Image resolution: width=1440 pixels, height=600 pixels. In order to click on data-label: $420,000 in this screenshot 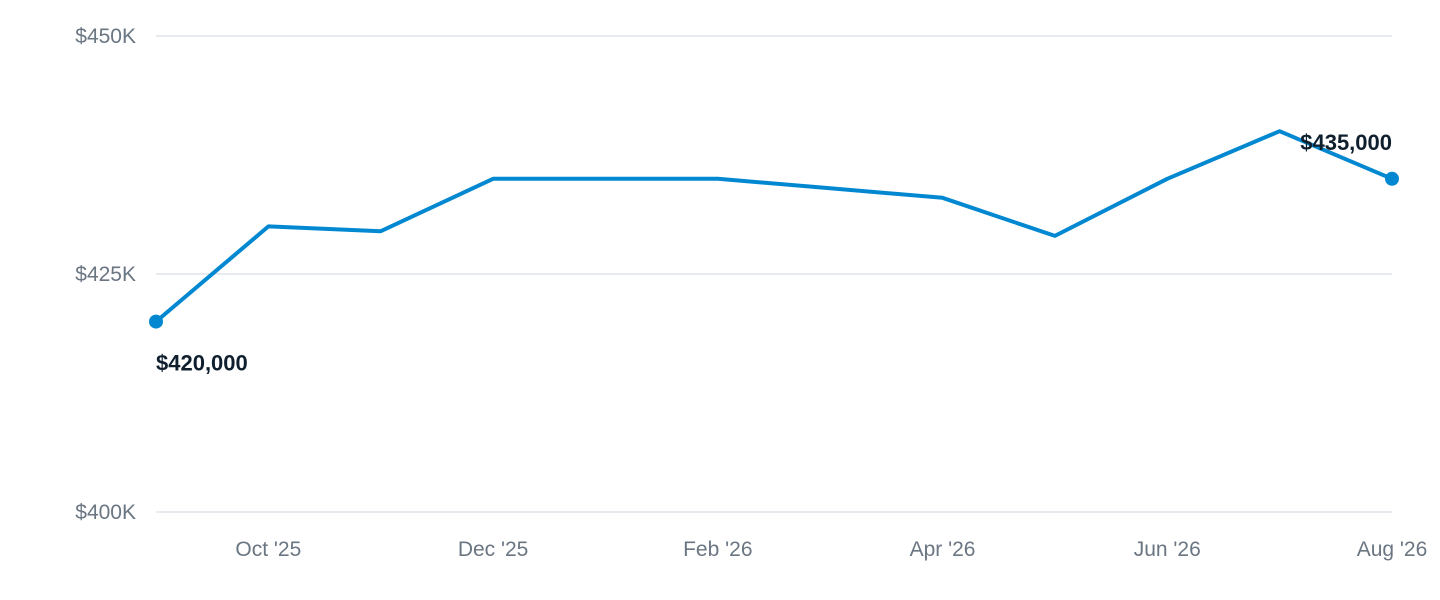, I will do `click(202, 363)`.